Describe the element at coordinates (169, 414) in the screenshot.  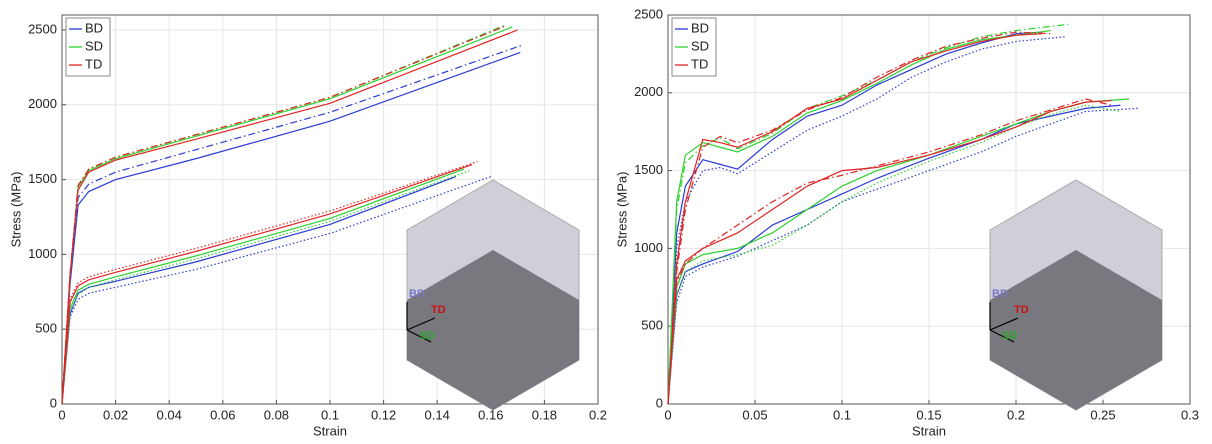
I see `x-tick-label: 0.04` at that location.